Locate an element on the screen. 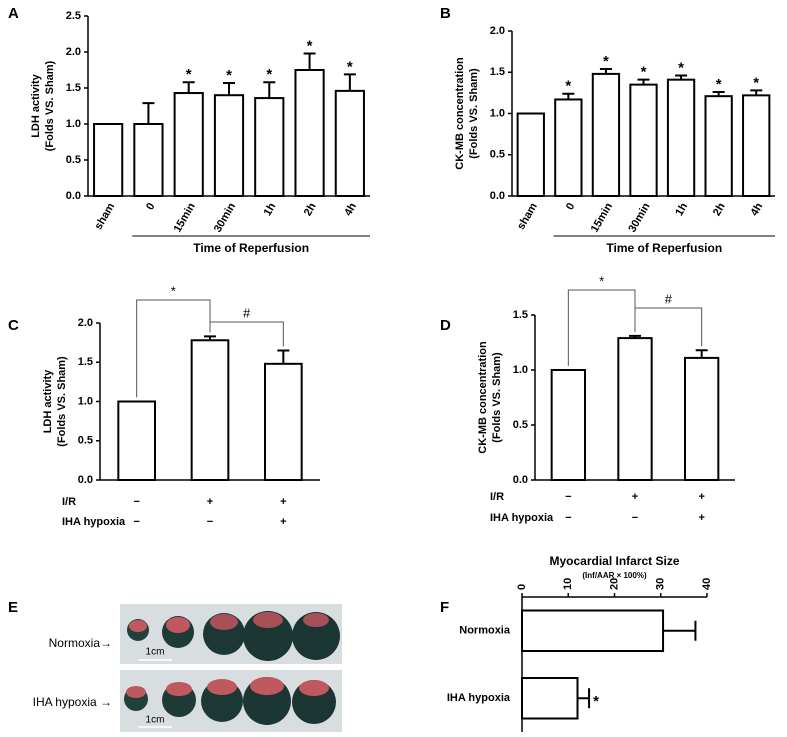 The image size is (787, 737). x-axis-label: Time of Reperfusion is located at coordinates (664, 248).